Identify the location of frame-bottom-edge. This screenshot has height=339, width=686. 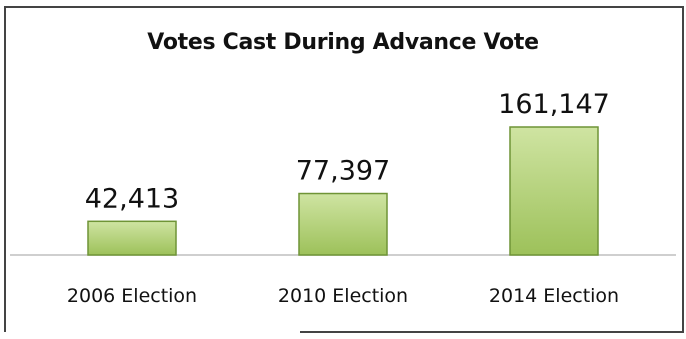
(492, 332).